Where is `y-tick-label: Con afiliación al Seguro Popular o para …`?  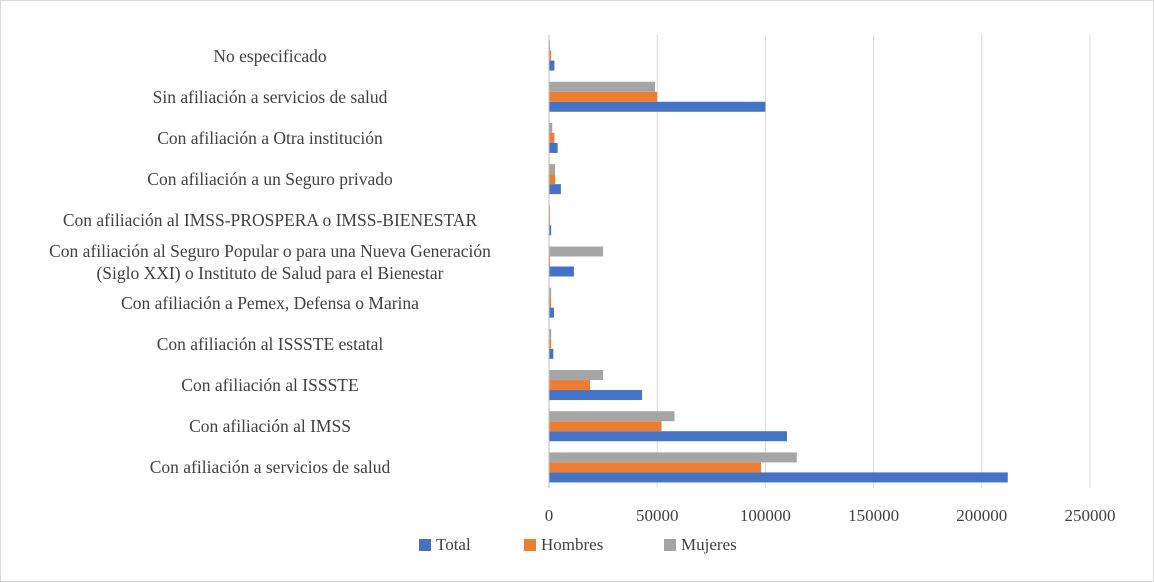
y-tick-label: Con afiliación al Seguro Popular o para … is located at coordinates (270, 261).